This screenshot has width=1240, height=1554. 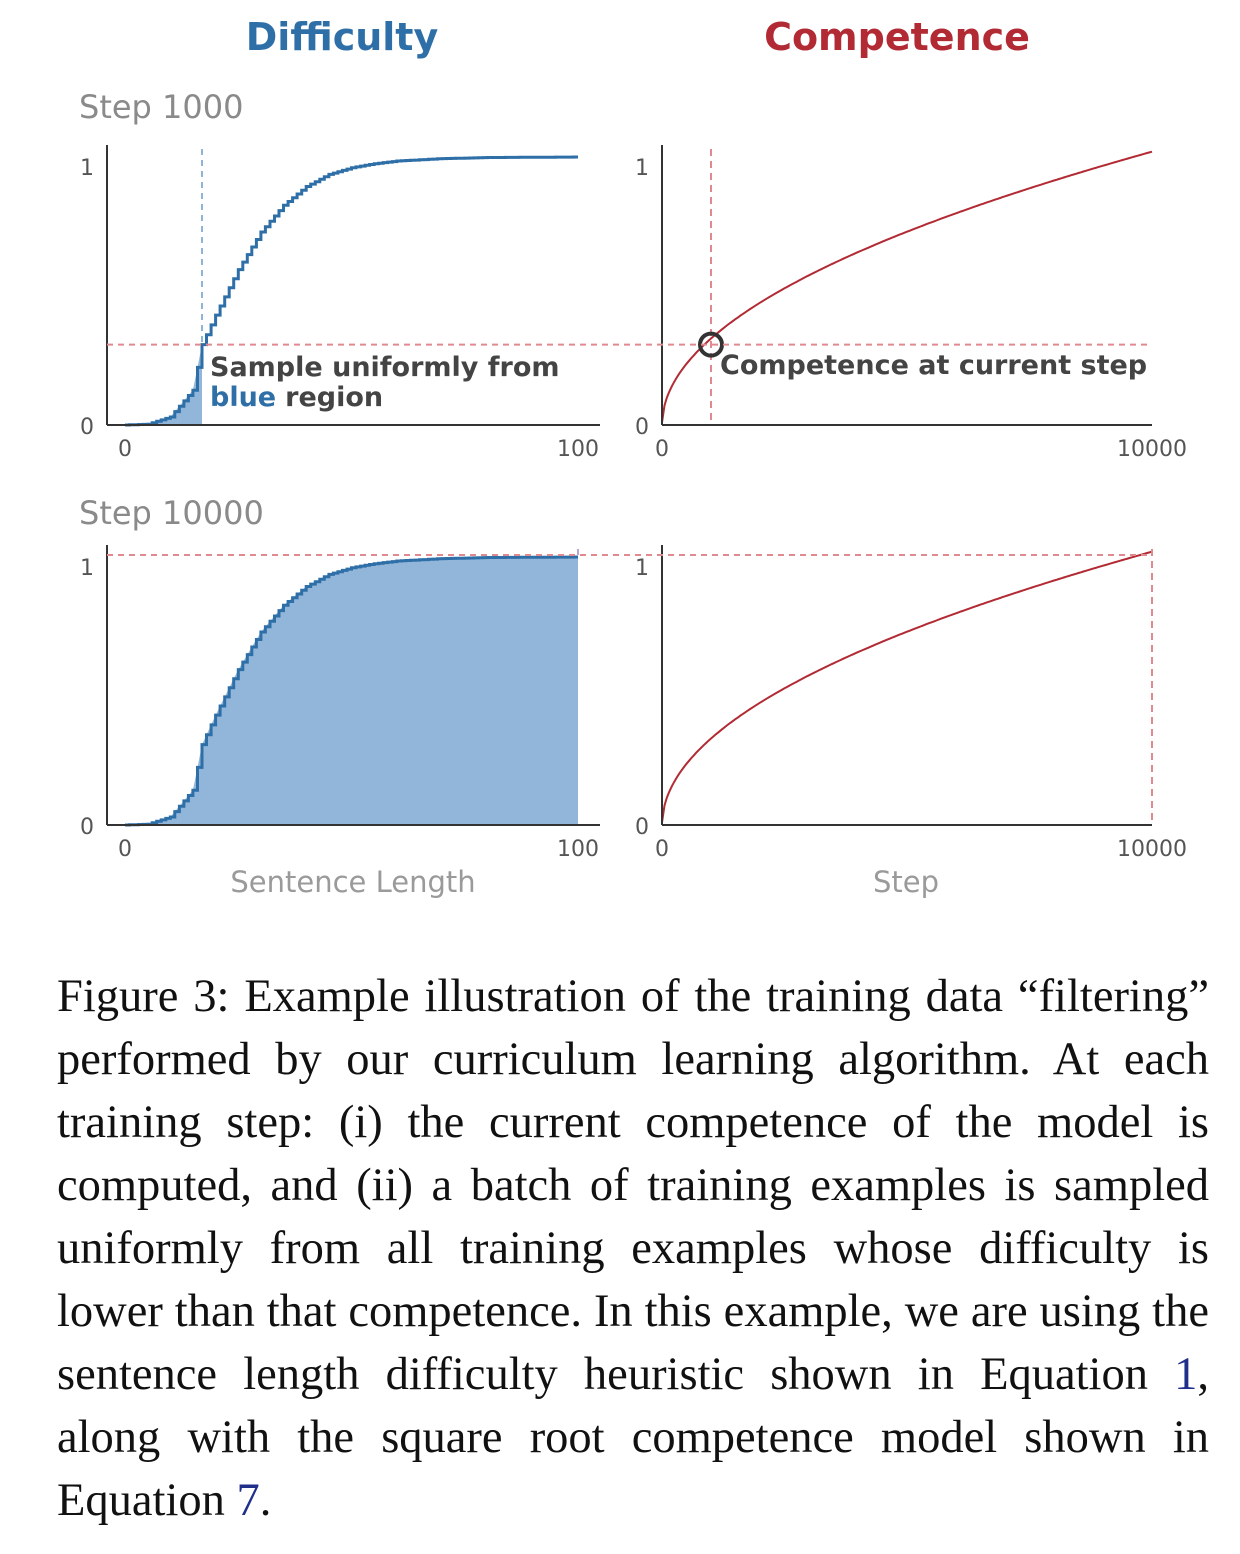 I want to click on panel-competence-step-1000: 1 0 0 10000 Competence at current step, so click(x=911, y=303).